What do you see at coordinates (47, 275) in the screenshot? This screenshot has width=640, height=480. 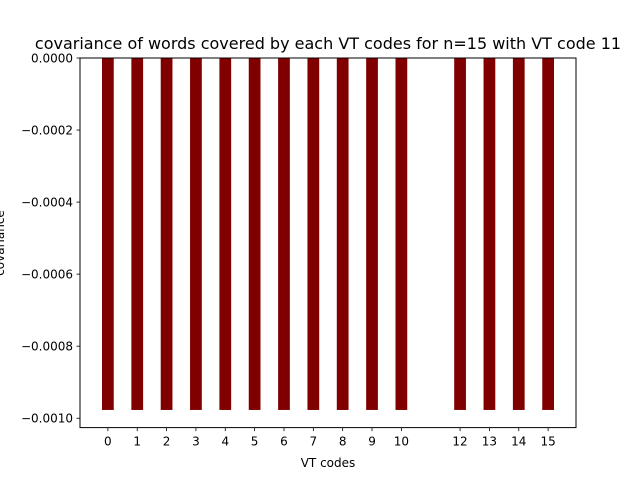 I see `y-tick-label: −0.0006` at bounding box center [47, 275].